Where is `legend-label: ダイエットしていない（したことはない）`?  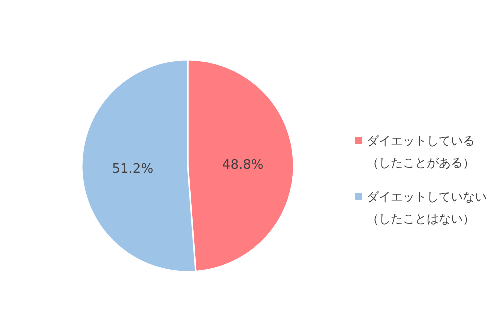
legend-label: ダイエットしていない（したことはない） is located at coordinates (427, 208).